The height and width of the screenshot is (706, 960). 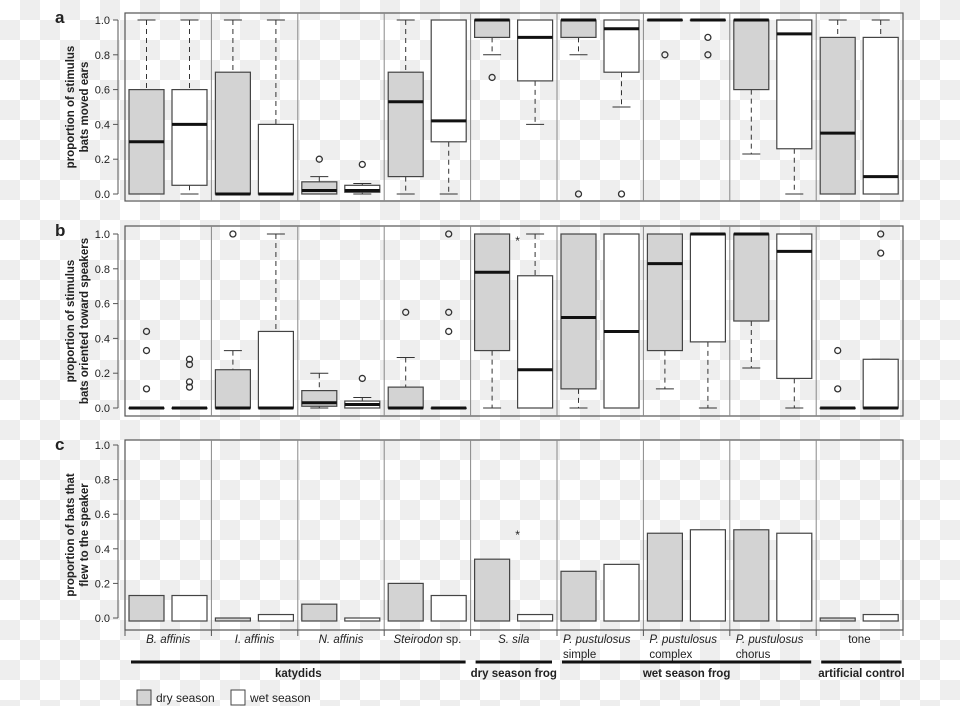 I want to click on x-category-sublabel: complex, so click(x=670, y=655).